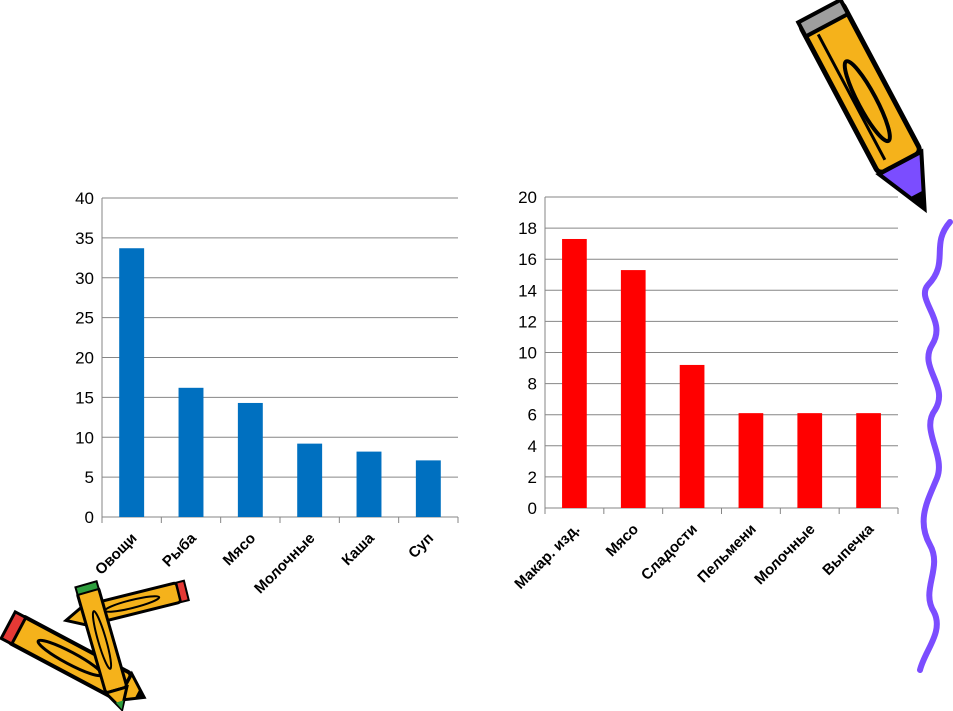 This screenshot has width=953, height=711. I want to click on y-tick-label: 16, so click(527, 259).